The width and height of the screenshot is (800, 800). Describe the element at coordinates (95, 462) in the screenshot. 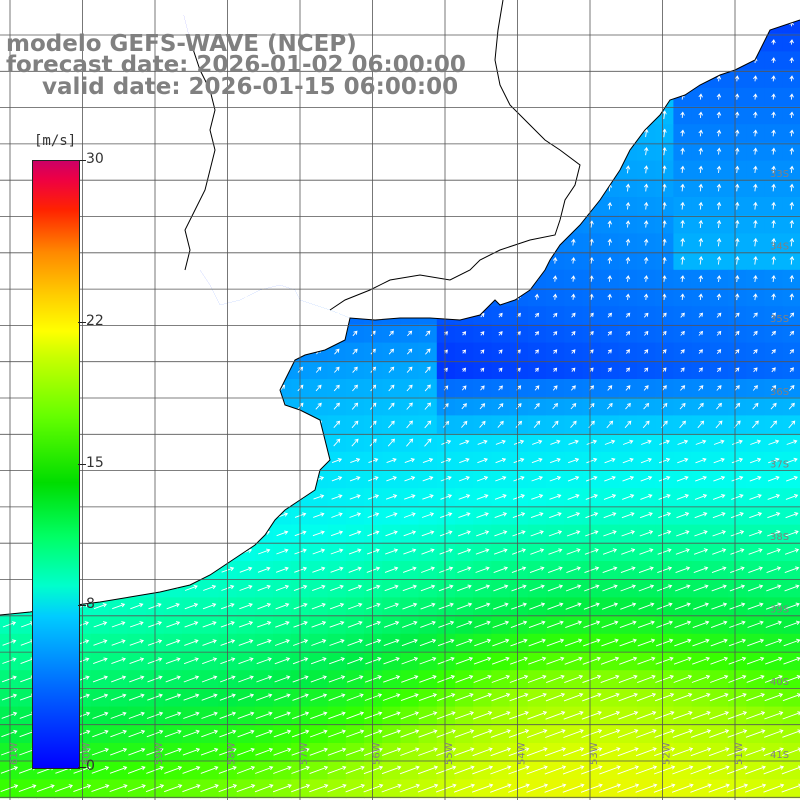

I see `colorbar-tick-label: 15` at that location.